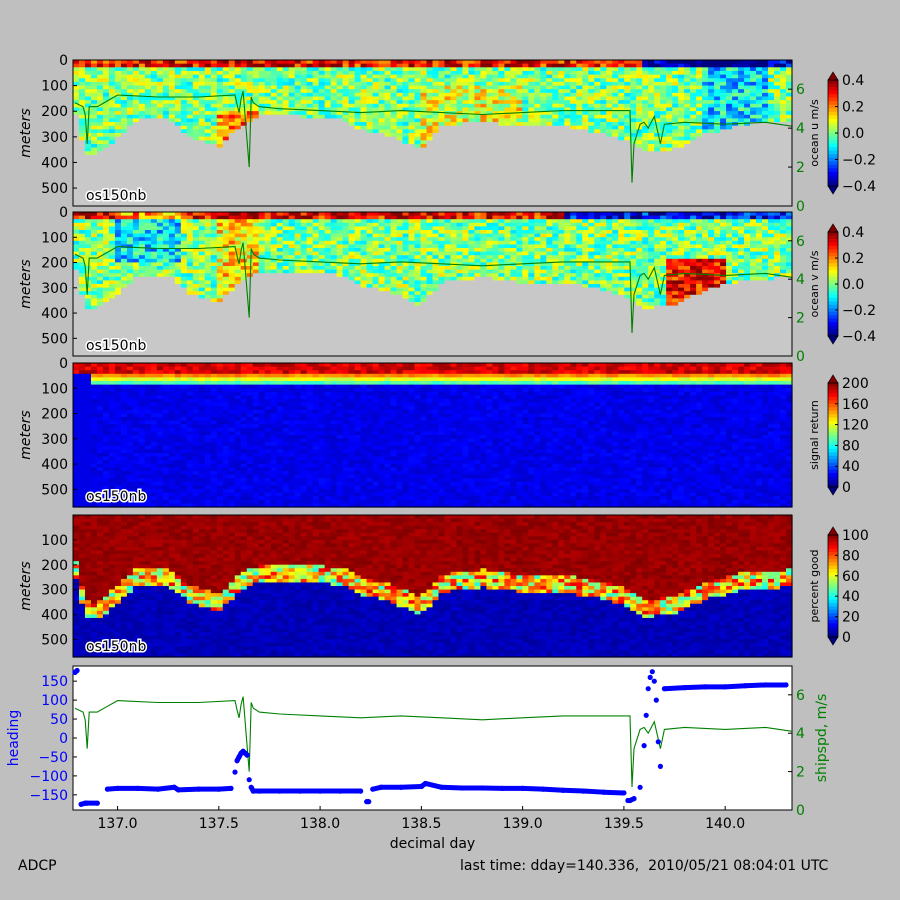 The height and width of the screenshot is (900, 900). Describe the element at coordinates (54, 238) in the screenshot. I see `depth-tick-label: 100` at that location.